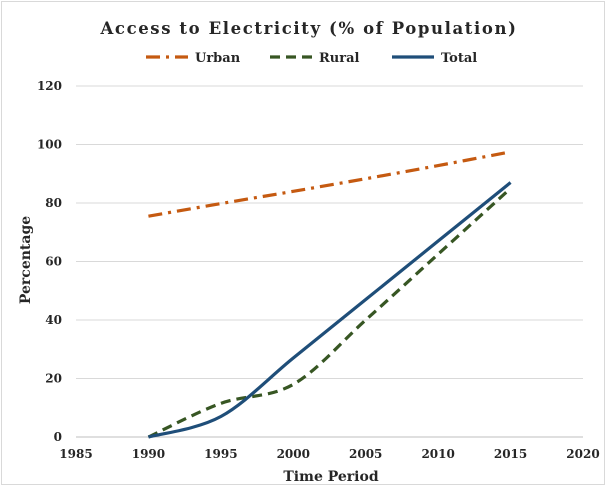 The height and width of the screenshot is (491, 607). Describe the element at coordinates (365, 454) in the screenshot. I see `x-tick-label: 2005` at that location.